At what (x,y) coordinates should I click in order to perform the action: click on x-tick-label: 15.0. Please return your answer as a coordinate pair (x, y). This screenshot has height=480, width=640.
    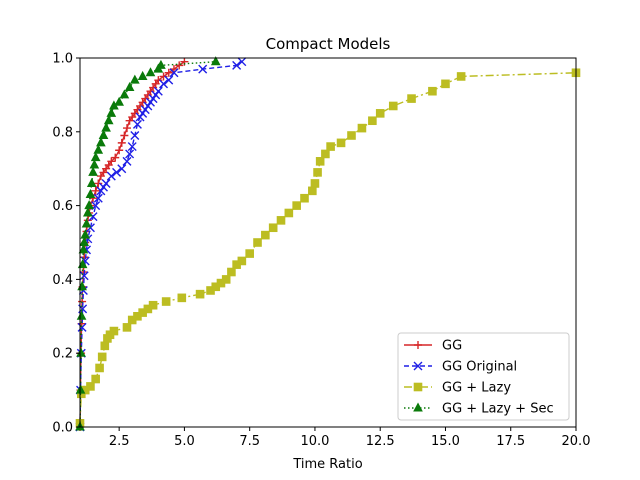
    Looking at the image, I should click on (445, 441).